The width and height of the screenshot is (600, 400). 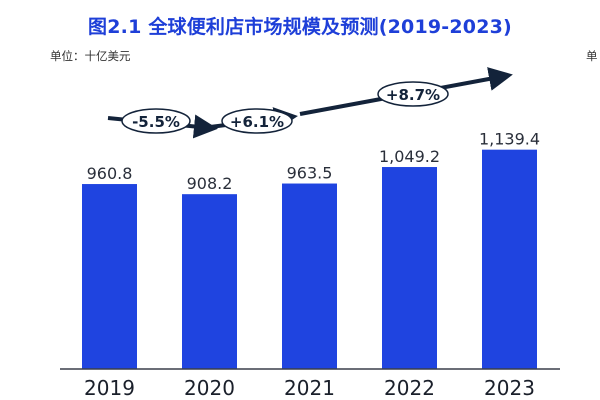 What do you see at coordinates (300, 27) in the screenshot?
I see `chart-title: 图2.1 全球便利店市场规模及预测(2019-2023)` at bounding box center [300, 27].